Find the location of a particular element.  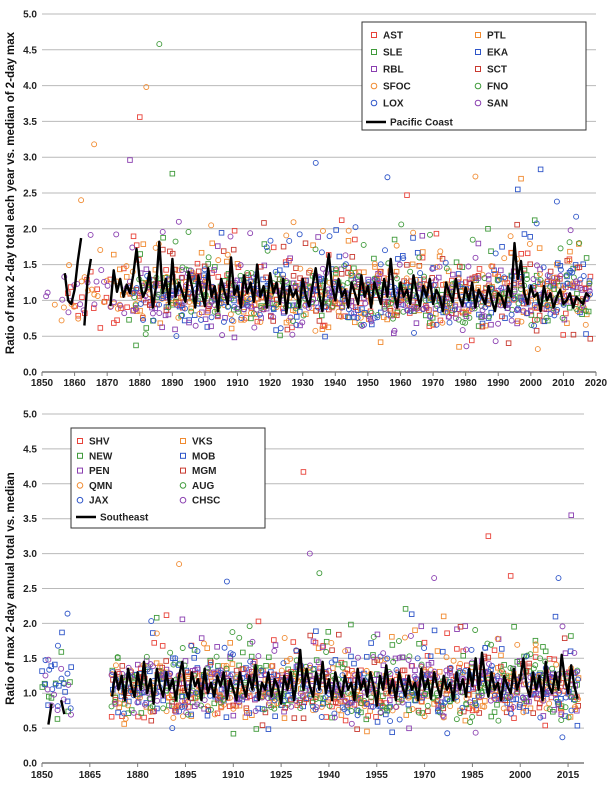

x-tick-label: 1925 is located at coordinates (281, 775).